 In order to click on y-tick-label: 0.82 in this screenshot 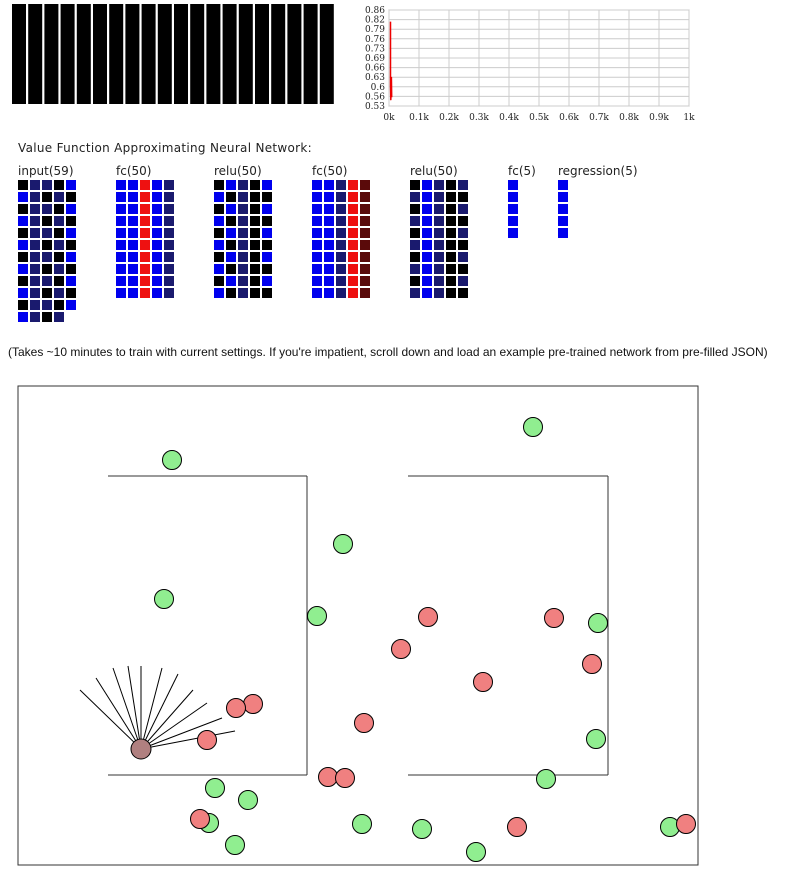, I will do `click(375, 21)`.